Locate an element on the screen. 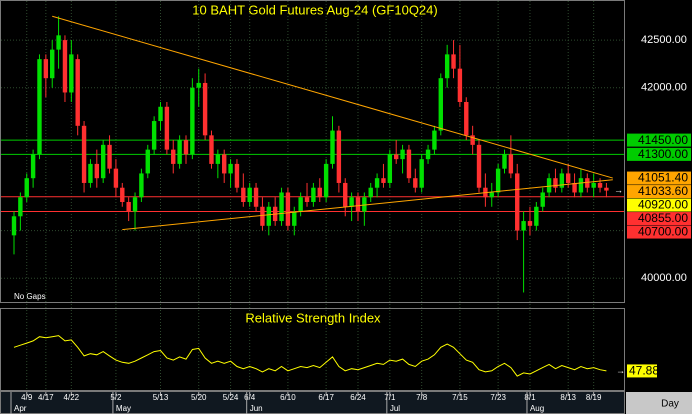  month-label: Apr is located at coordinates (20, 408).